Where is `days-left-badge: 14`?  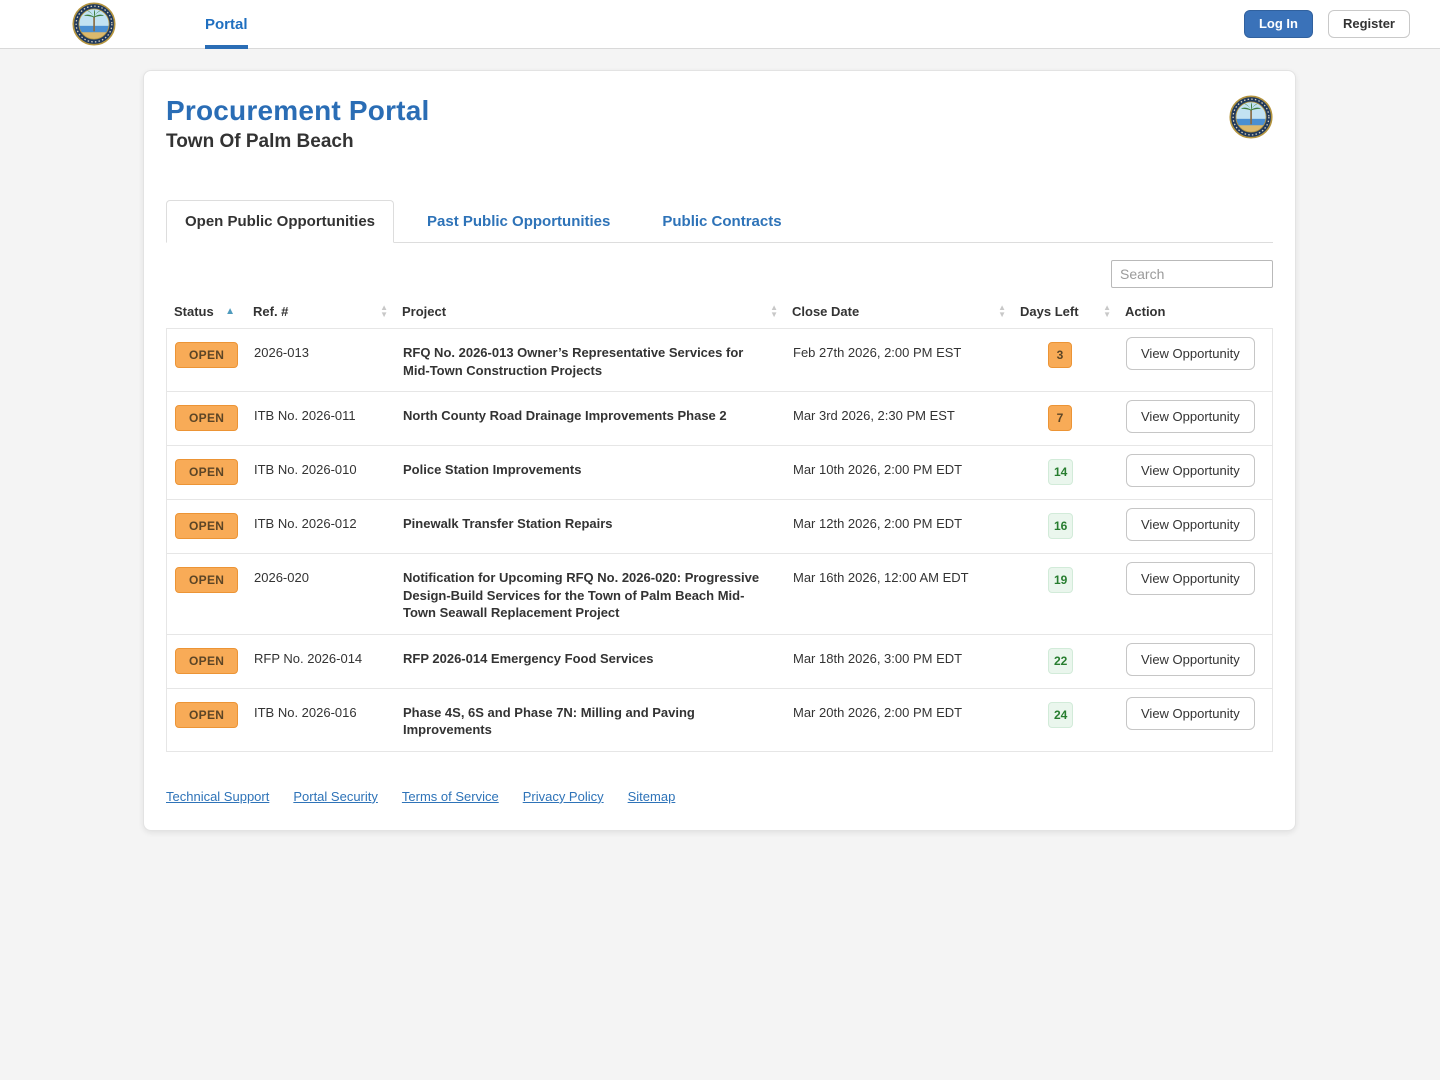
days-left-badge: 14 is located at coordinates (1061, 472).